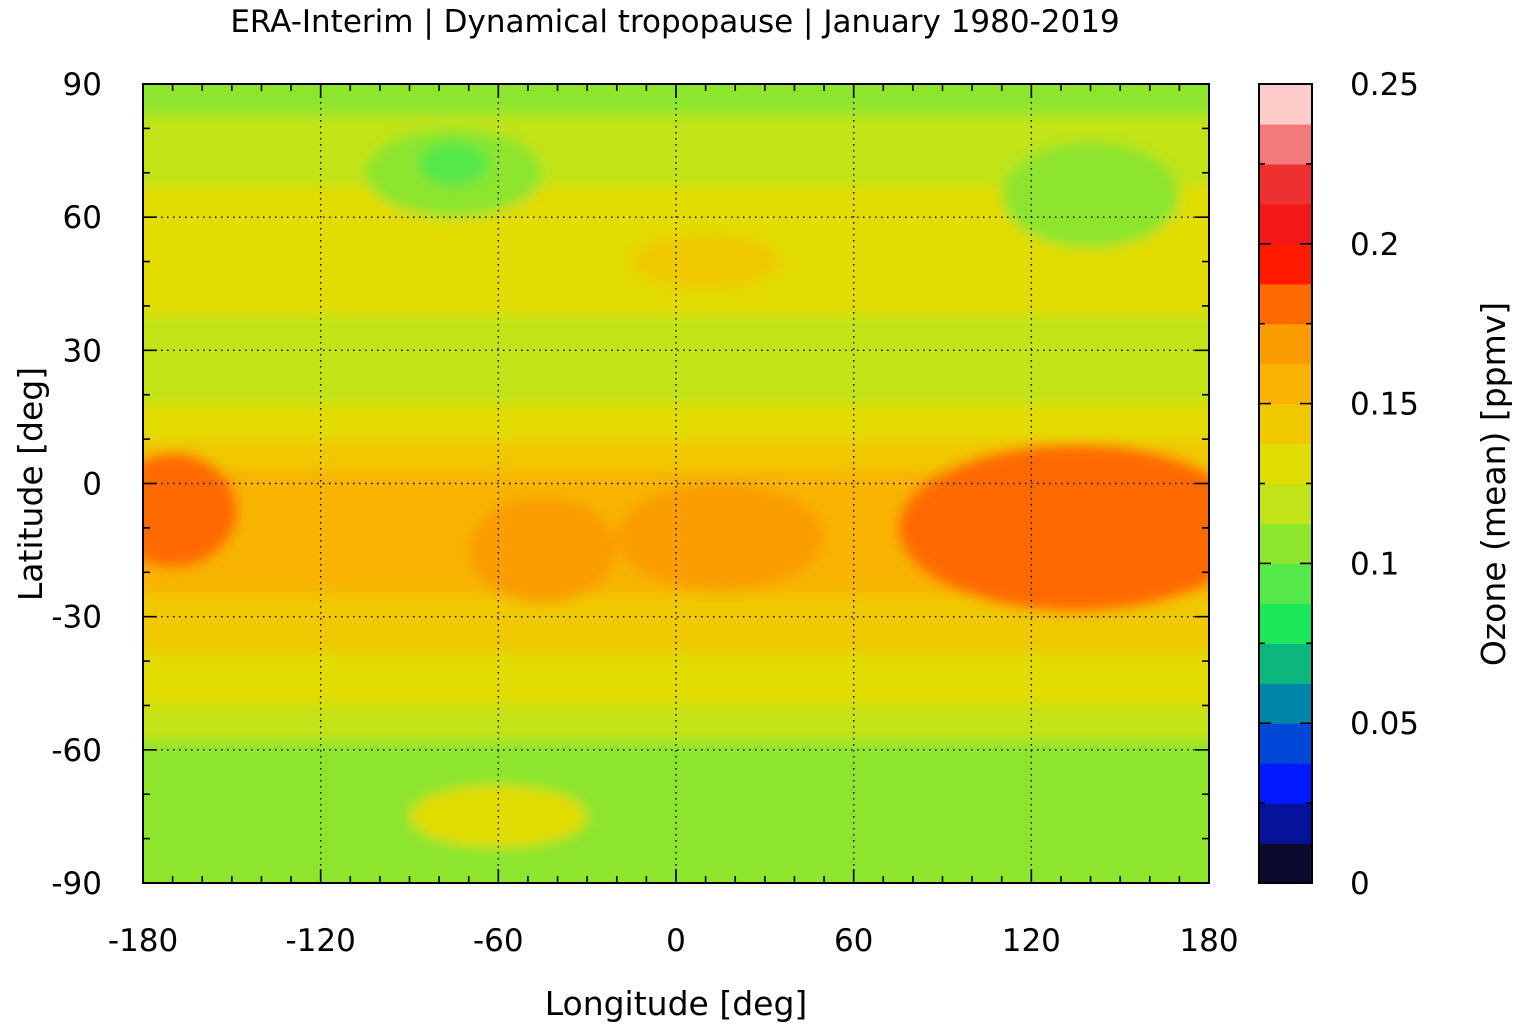  Describe the element at coordinates (1374, 245) in the screenshot. I see `colorbar-tick-label: 0.2` at that location.